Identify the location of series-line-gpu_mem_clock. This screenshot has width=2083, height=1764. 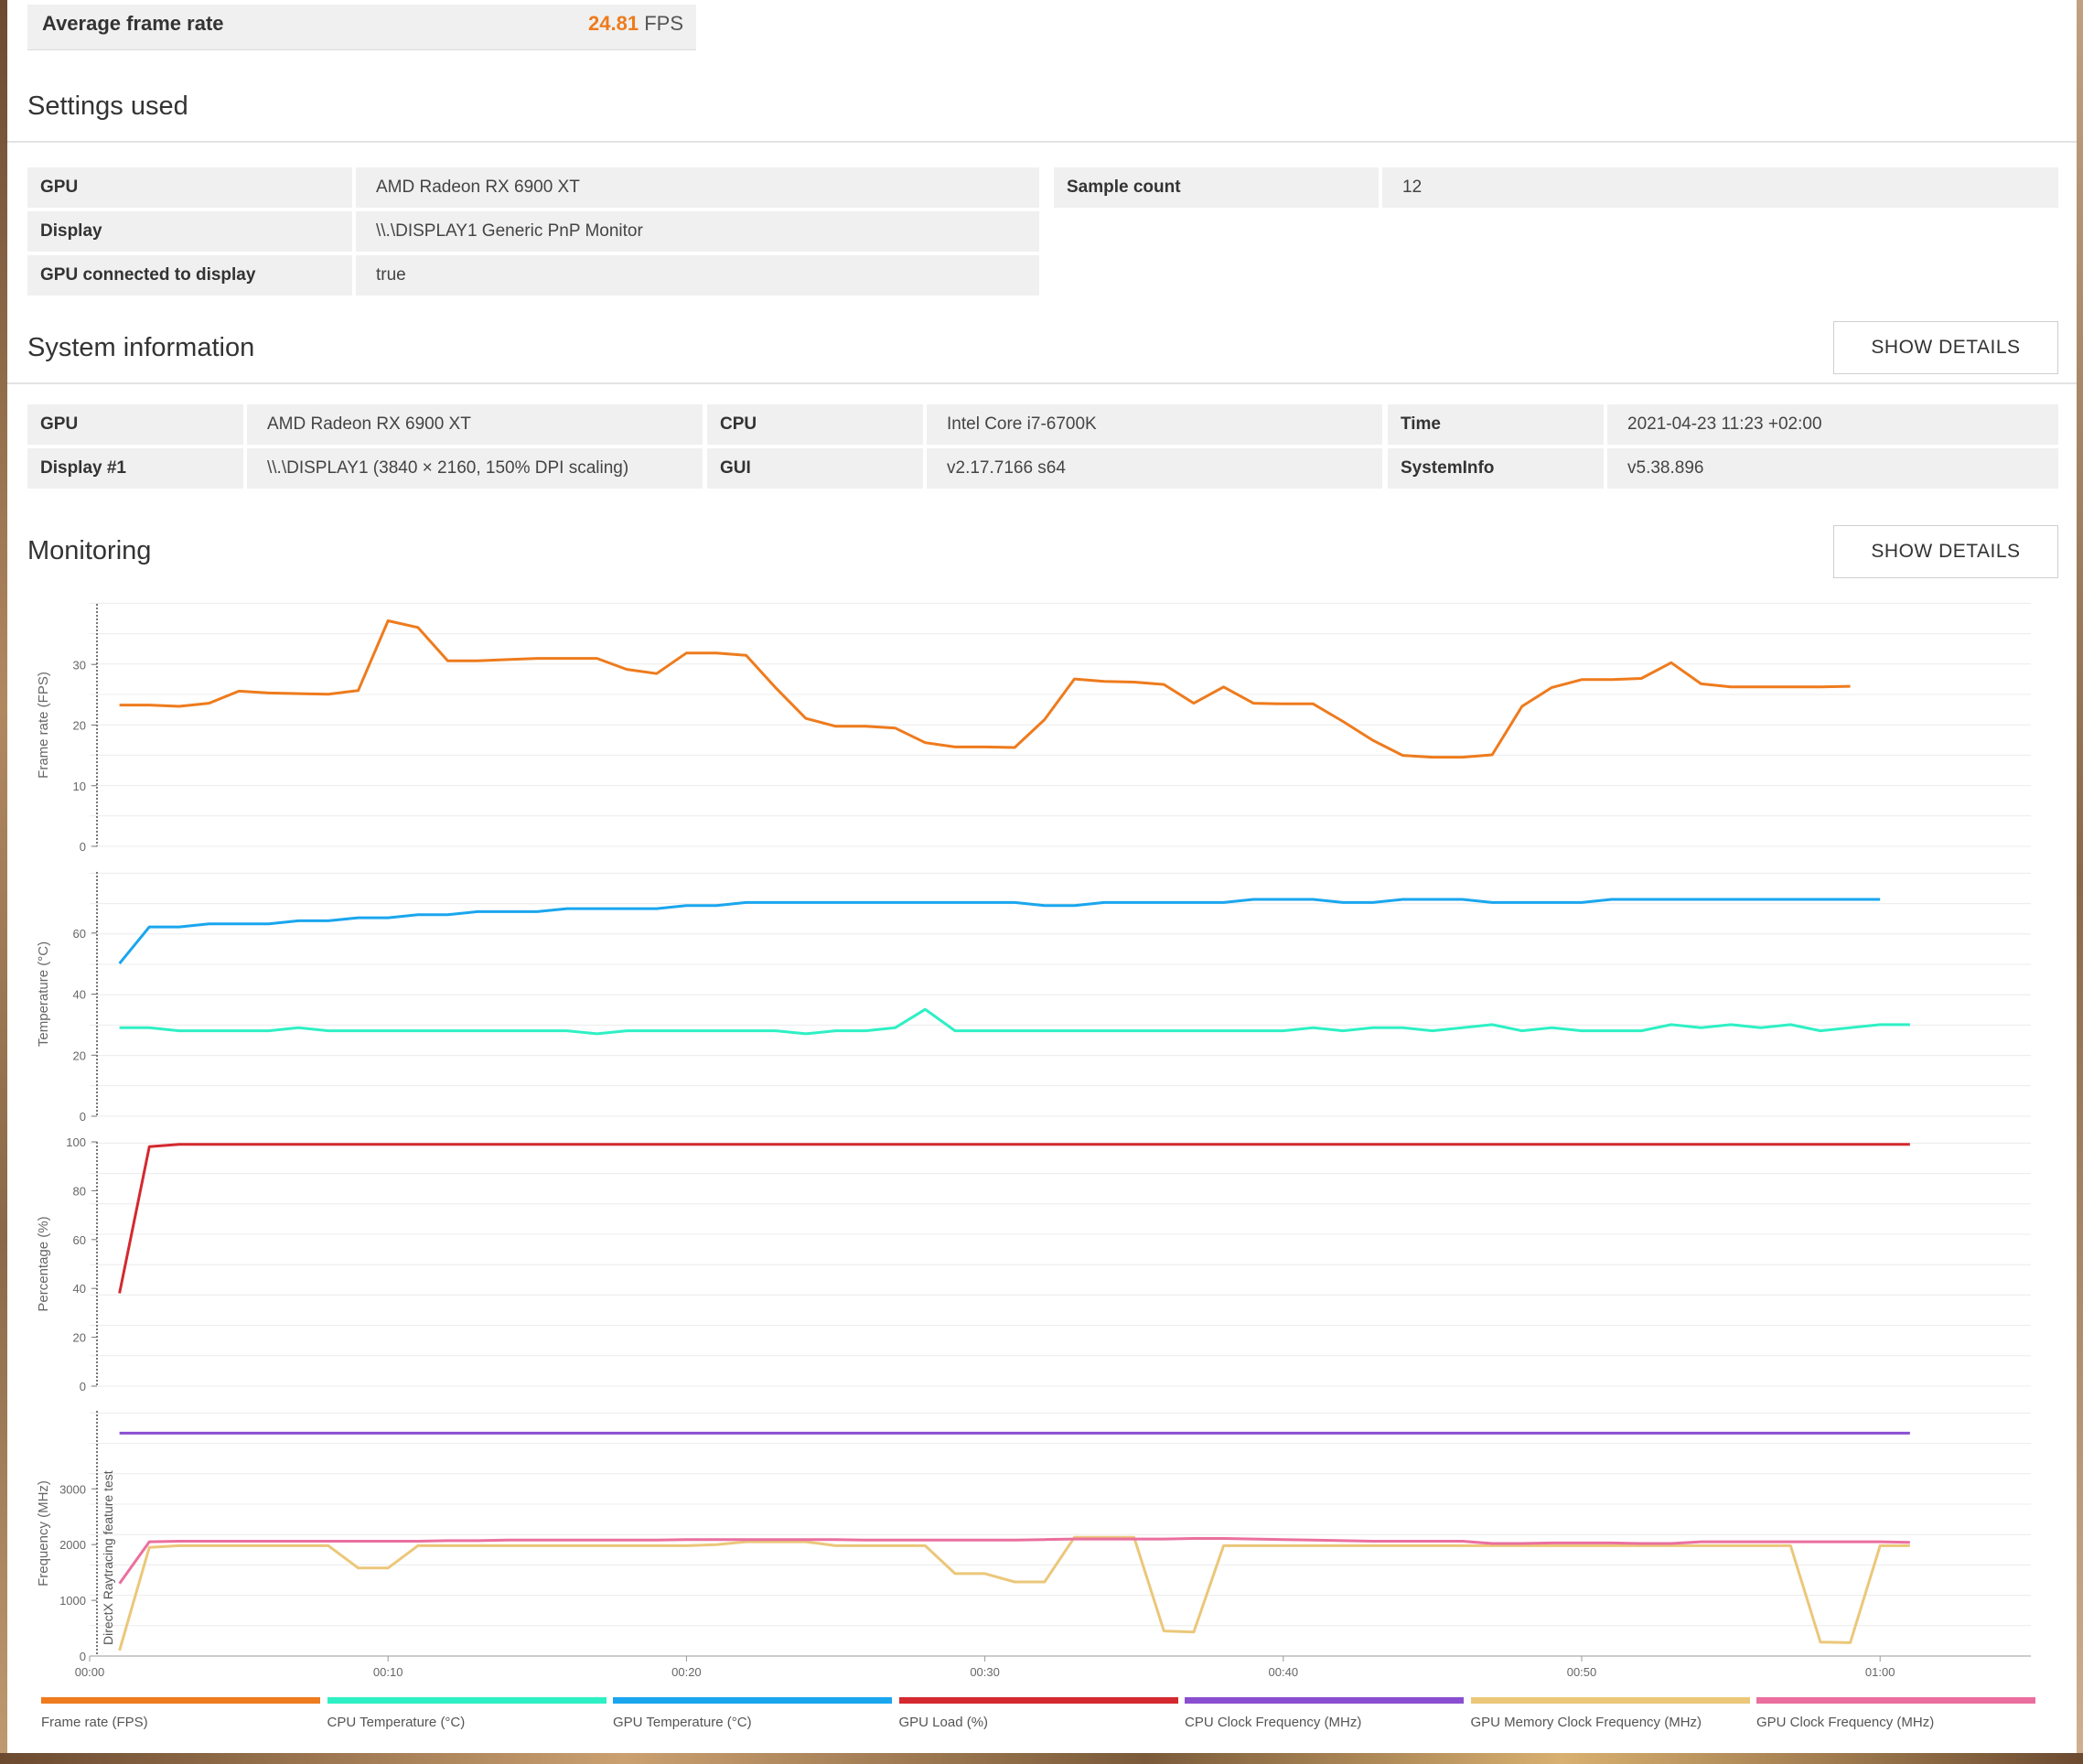
(1014, 1593).